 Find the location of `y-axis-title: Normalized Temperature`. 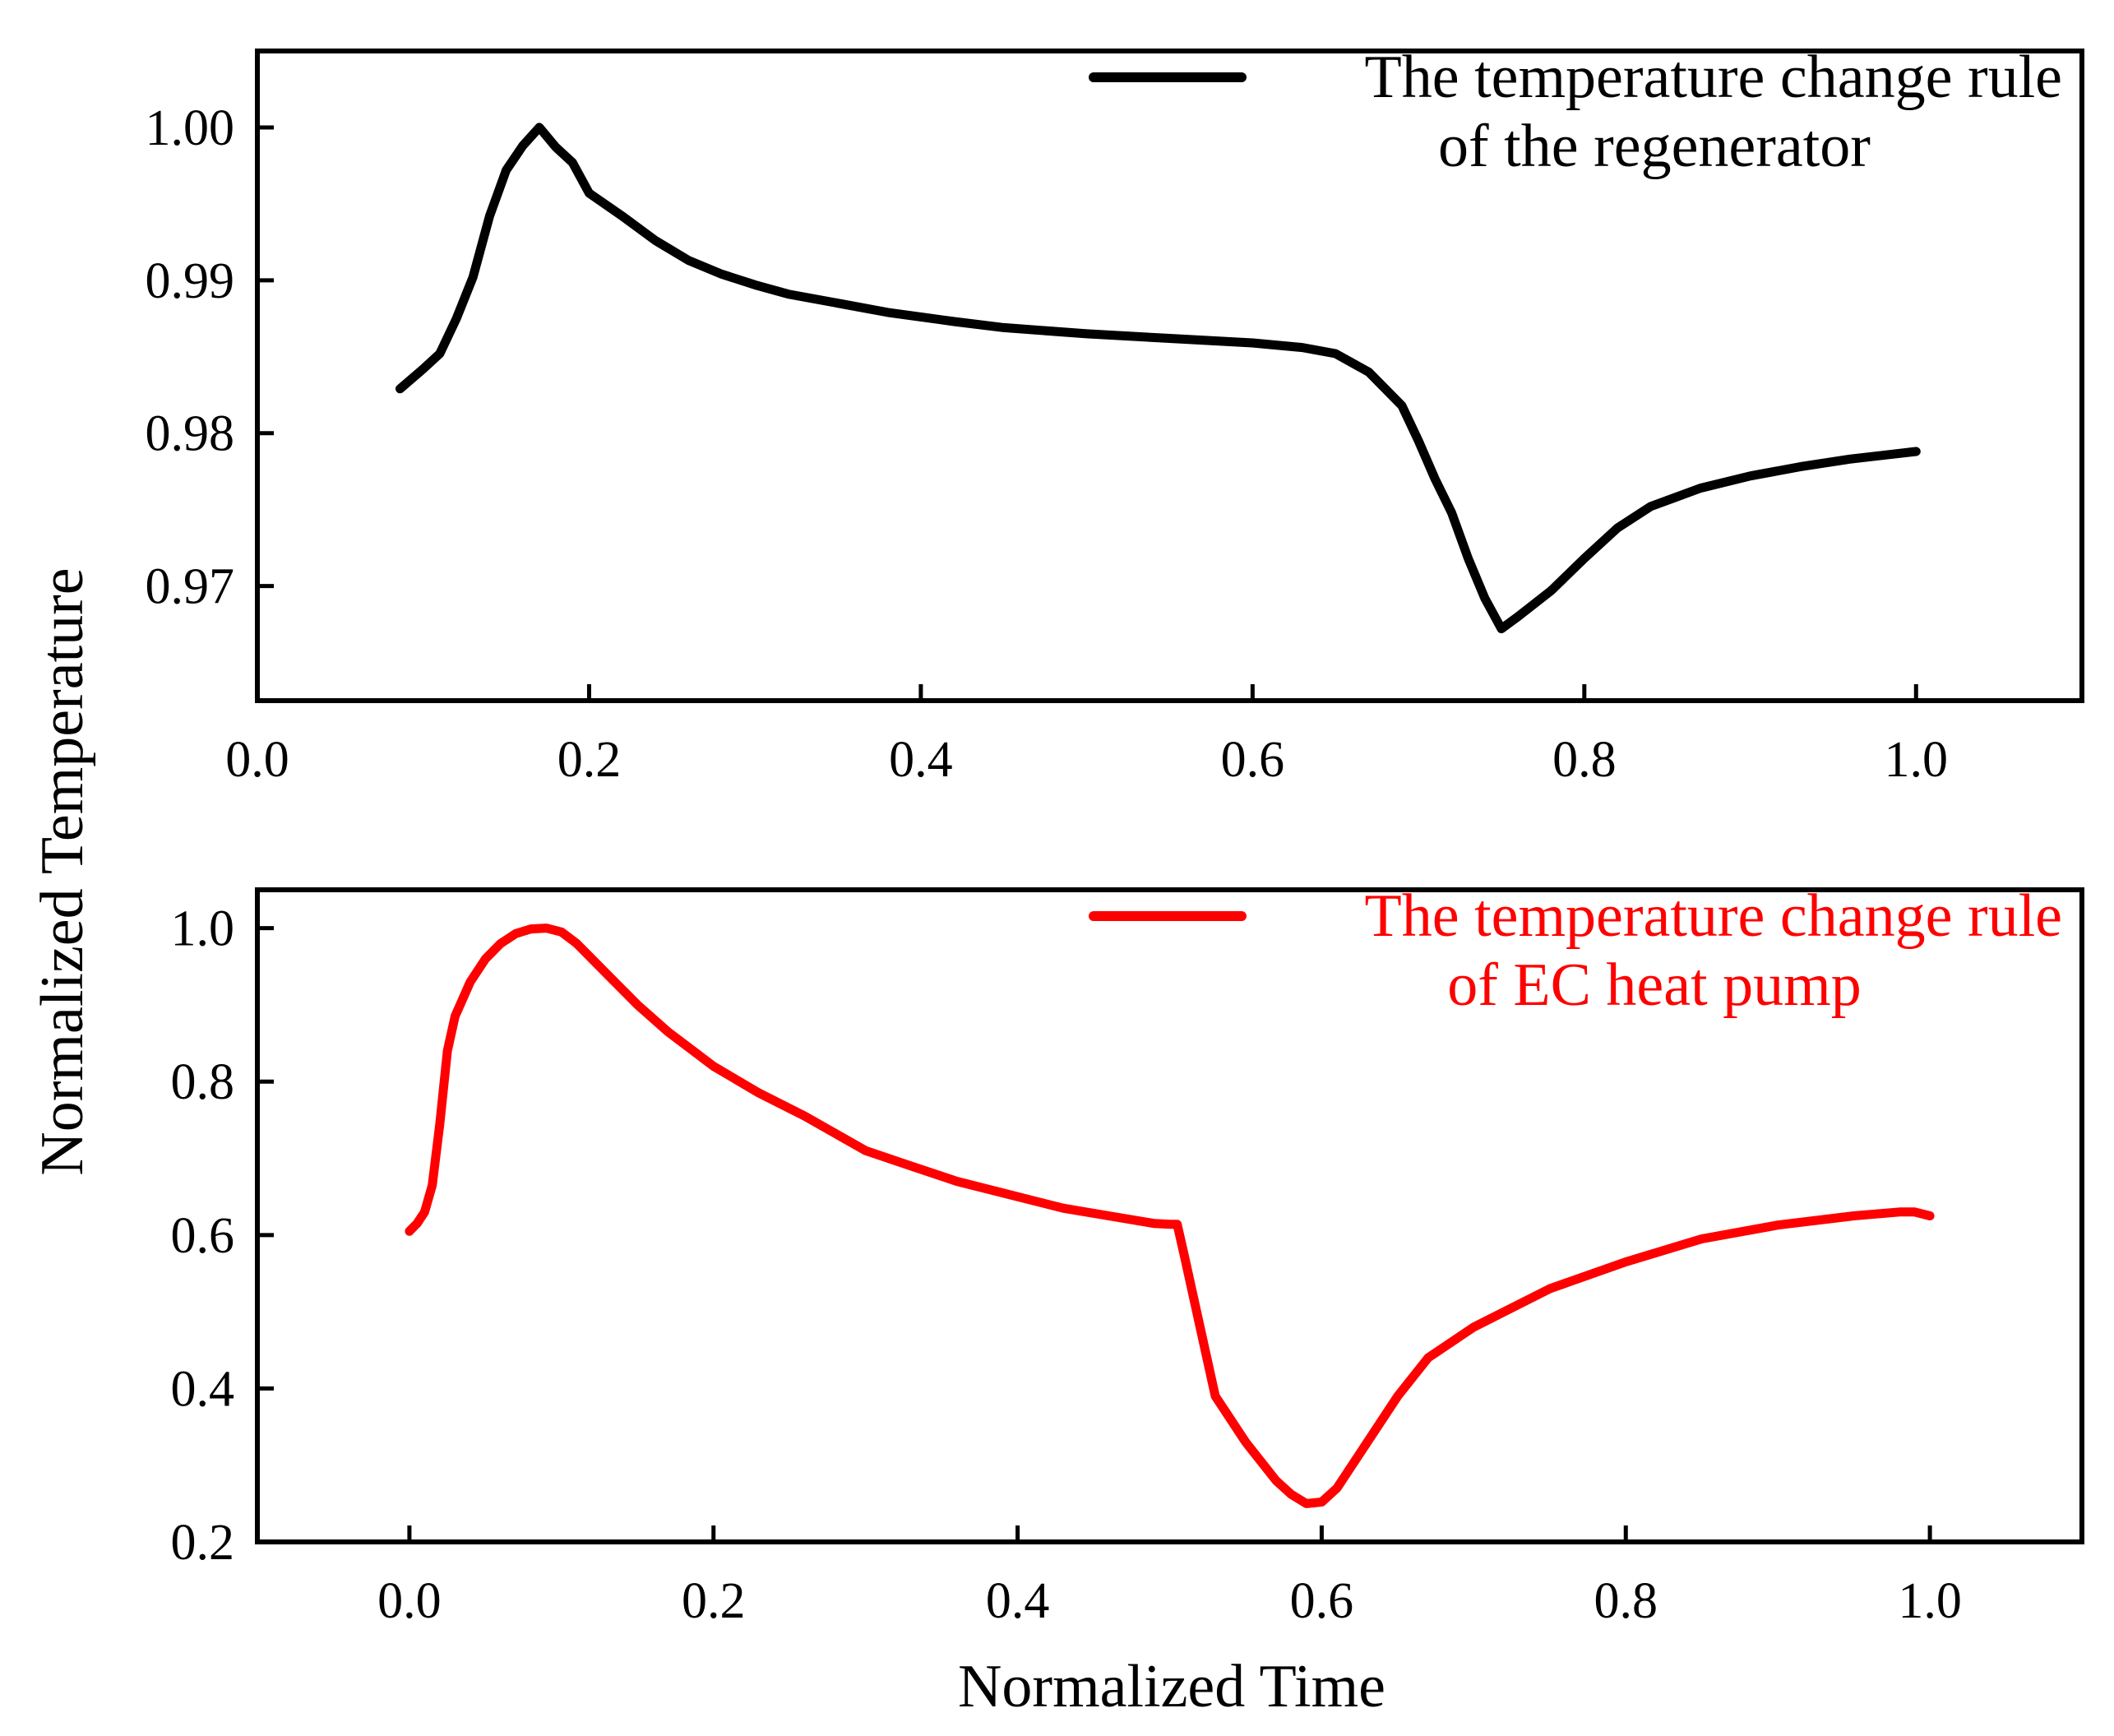

y-axis-title: Normalized Temperature is located at coordinates (62, 871).